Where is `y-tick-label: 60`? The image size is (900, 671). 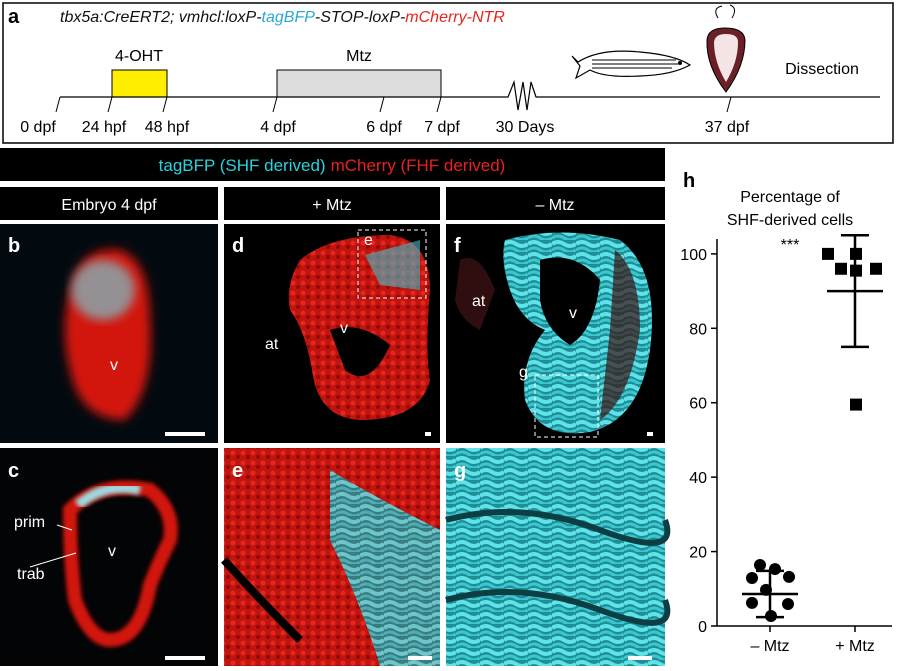 y-tick-label: 60 is located at coordinates (698, 404).